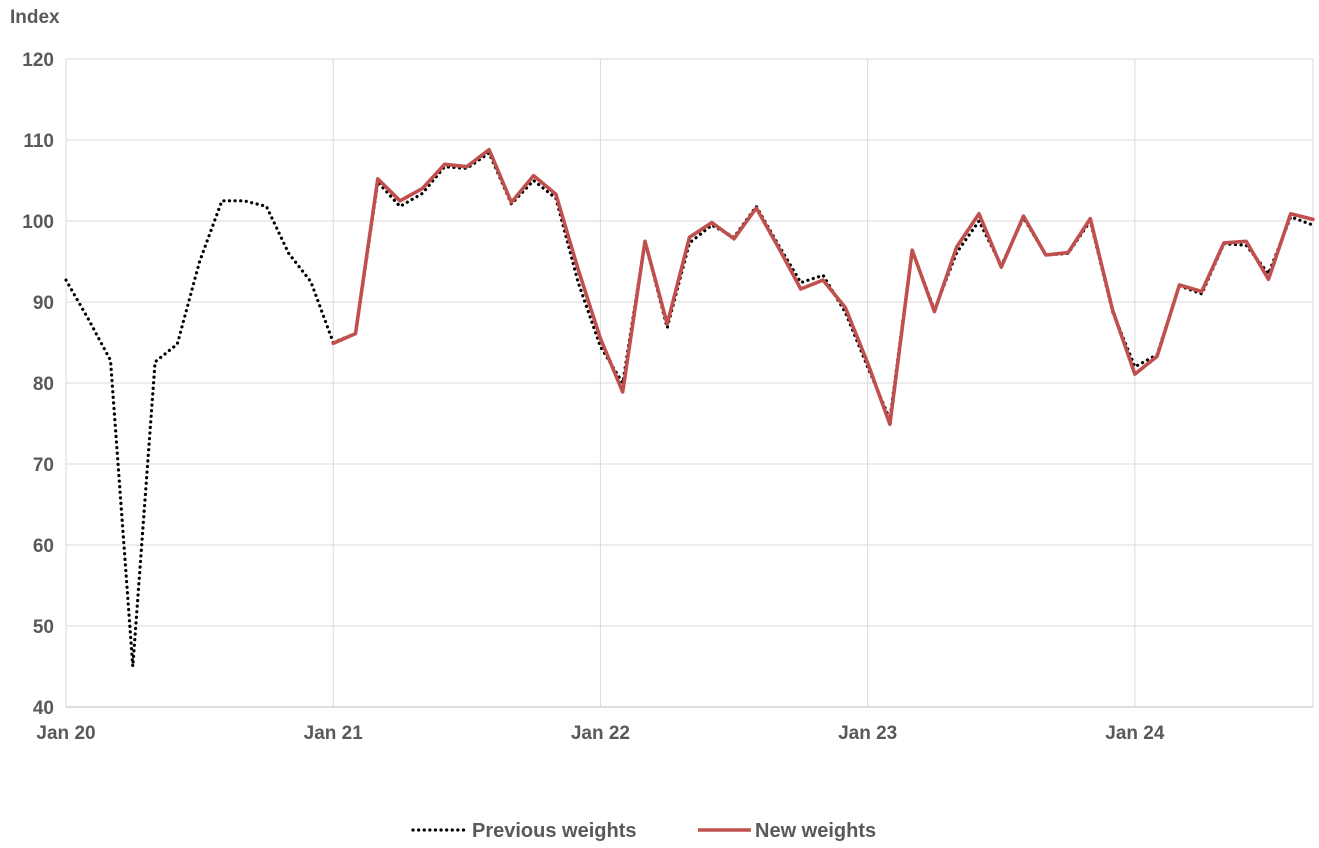 Image resolution: width=1319 pixels, height=848 pixels. Describe the element at coordinates (43, 303) in the screenshot. I see `y-tick-label: 90` at that location.